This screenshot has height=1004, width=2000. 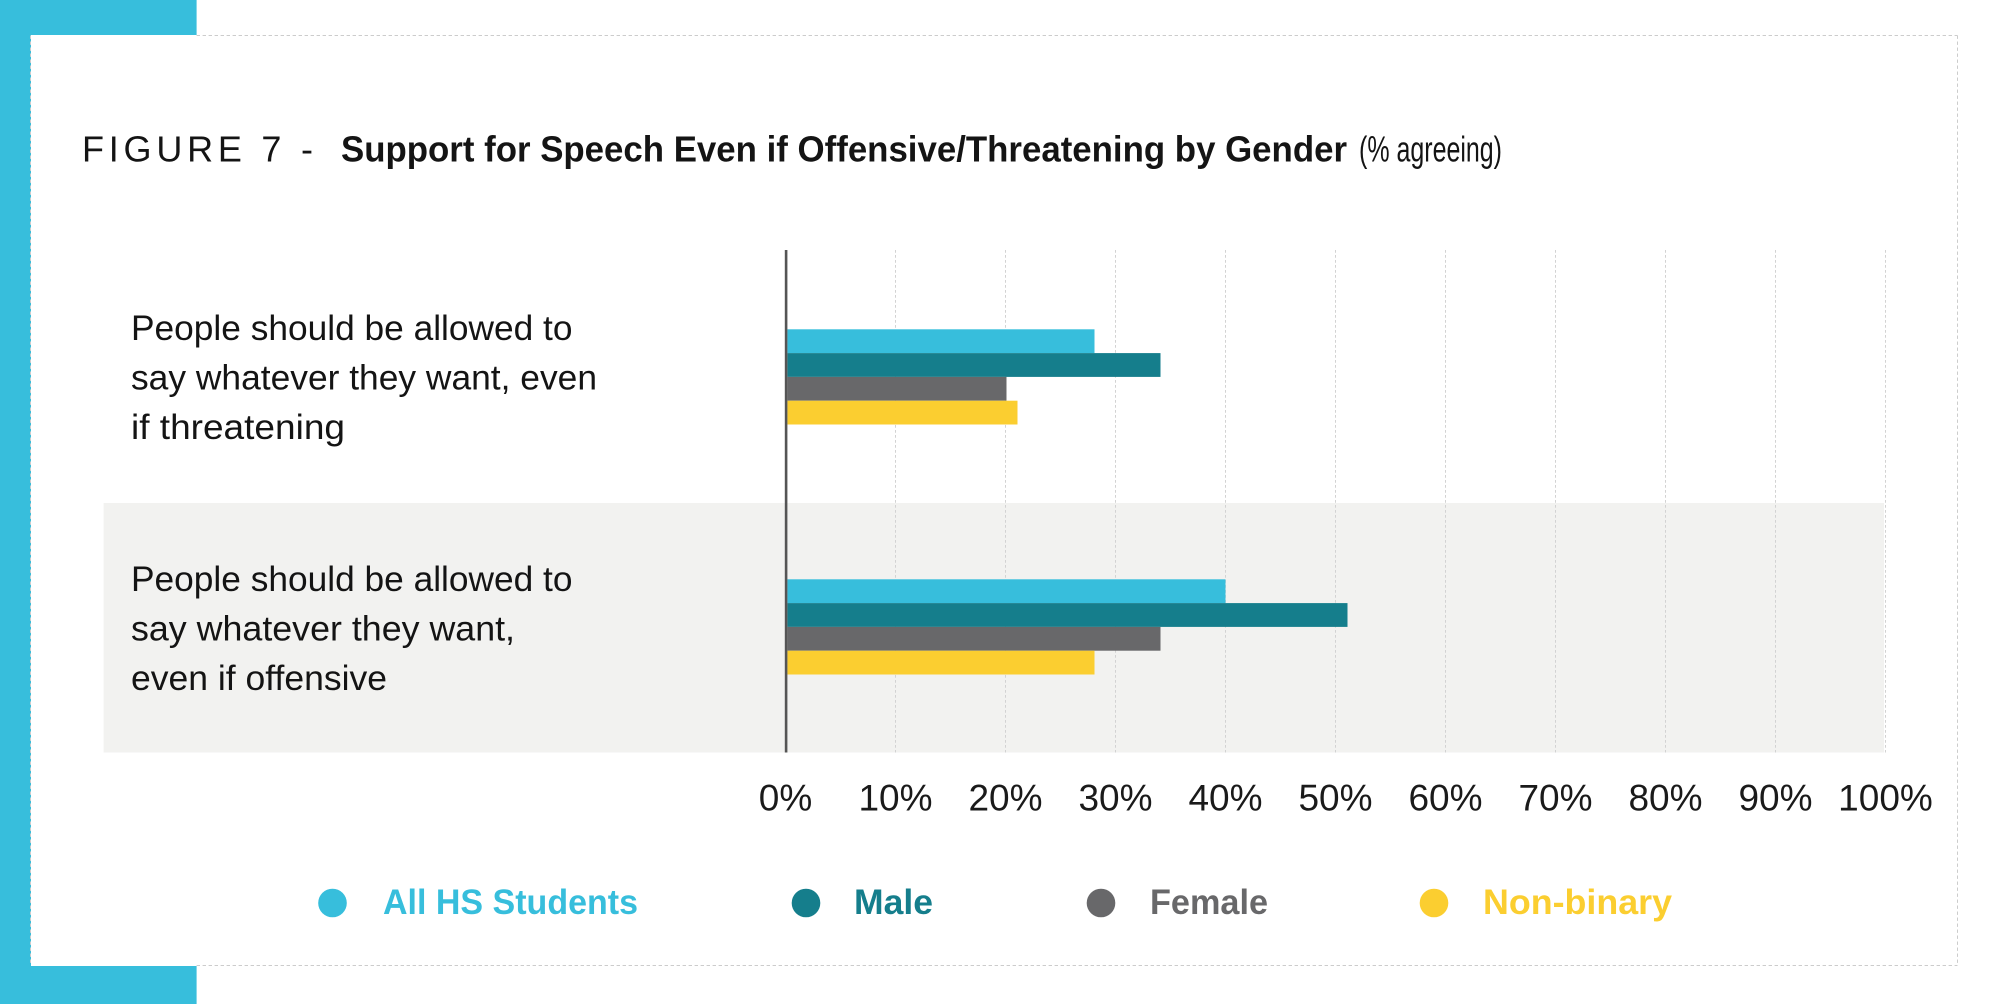 I want to click on svg-text: 20%, so click(x=1005, y=798).